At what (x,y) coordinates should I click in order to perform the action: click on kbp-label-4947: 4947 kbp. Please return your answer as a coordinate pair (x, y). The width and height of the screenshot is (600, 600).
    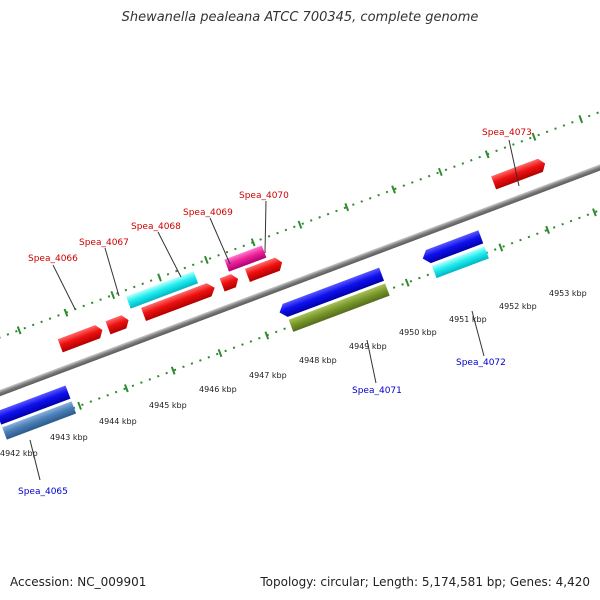
    Looking at the image, I should click on (268, 375).